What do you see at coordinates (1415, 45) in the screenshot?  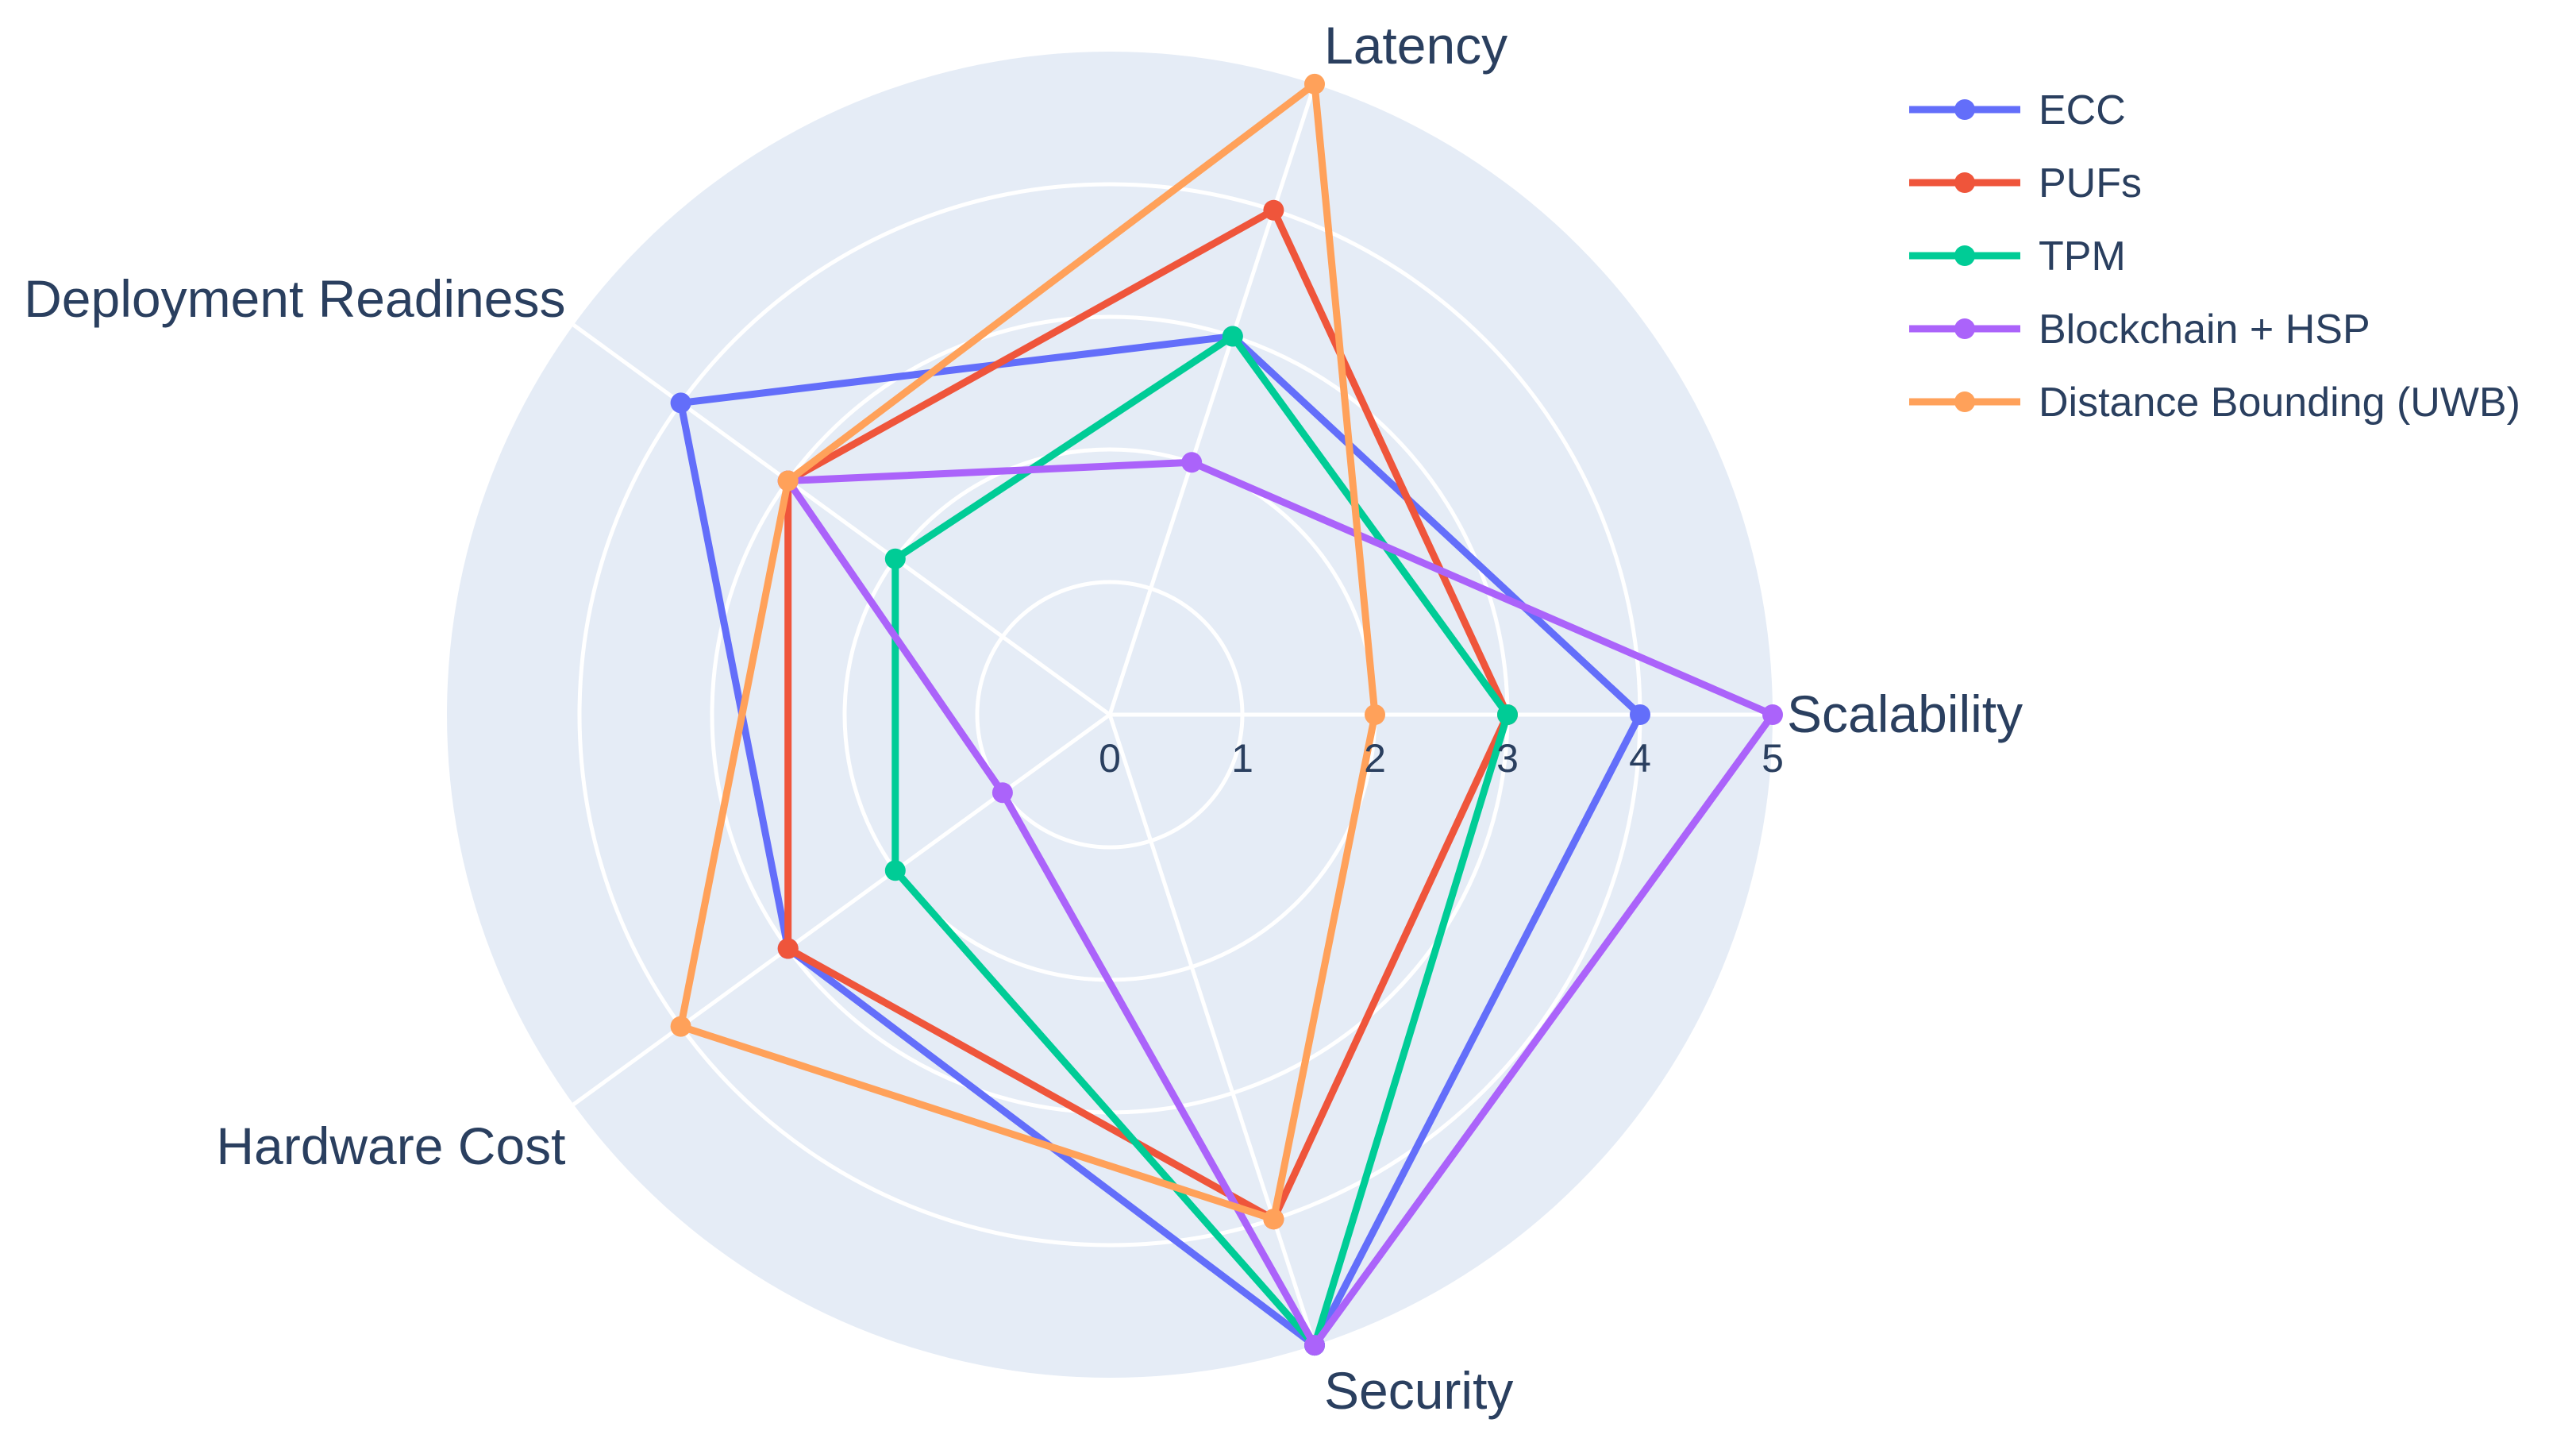 I see `axis-label-latency: Latency` at bounding box center [1415, 45].